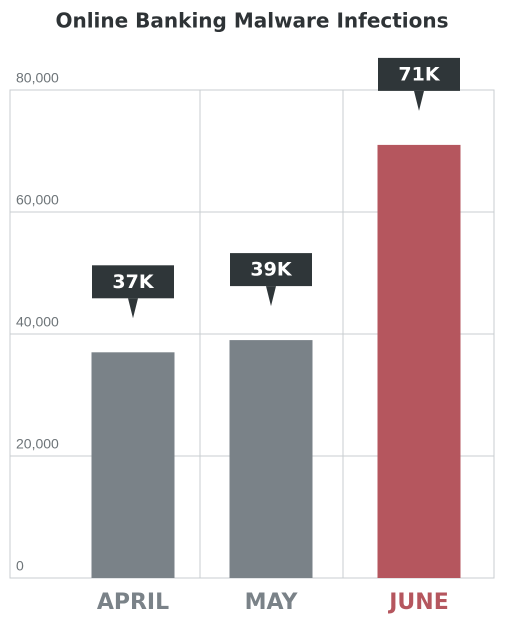 The image size is (520, 628). I want to click on x-tick-label: MAY, so click(272, 602).